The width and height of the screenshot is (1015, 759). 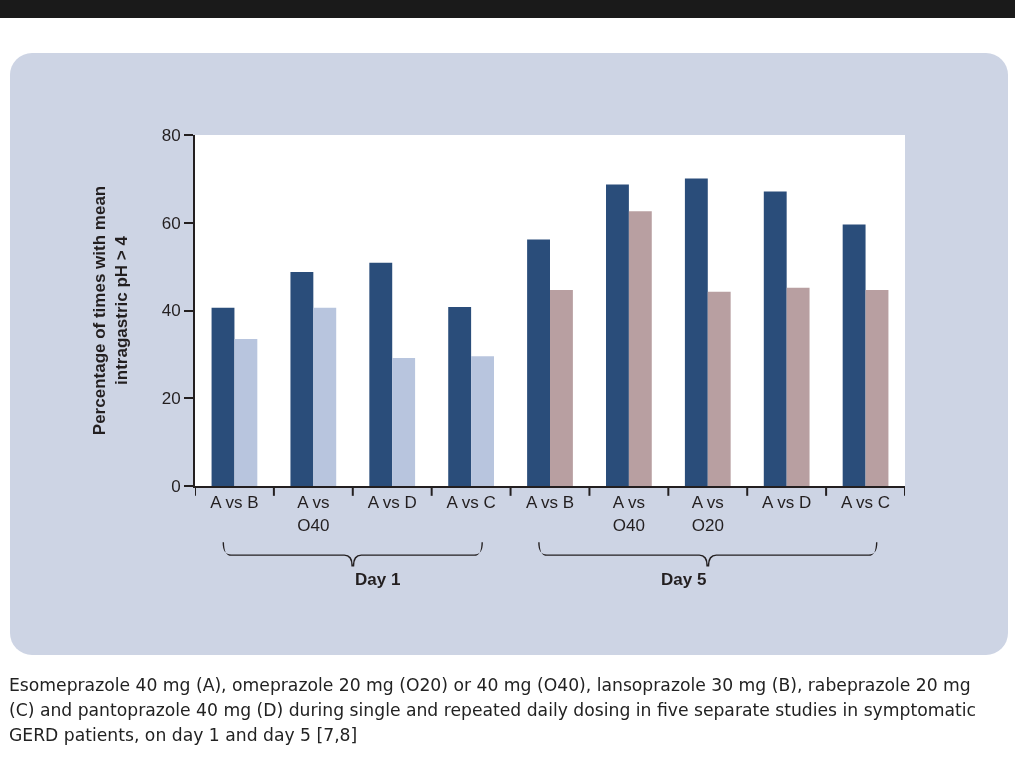 What do you see at coordinates (171, 223) in the screenshot?
I see `y-tick-label: 60` at bounding box center [171, 223].